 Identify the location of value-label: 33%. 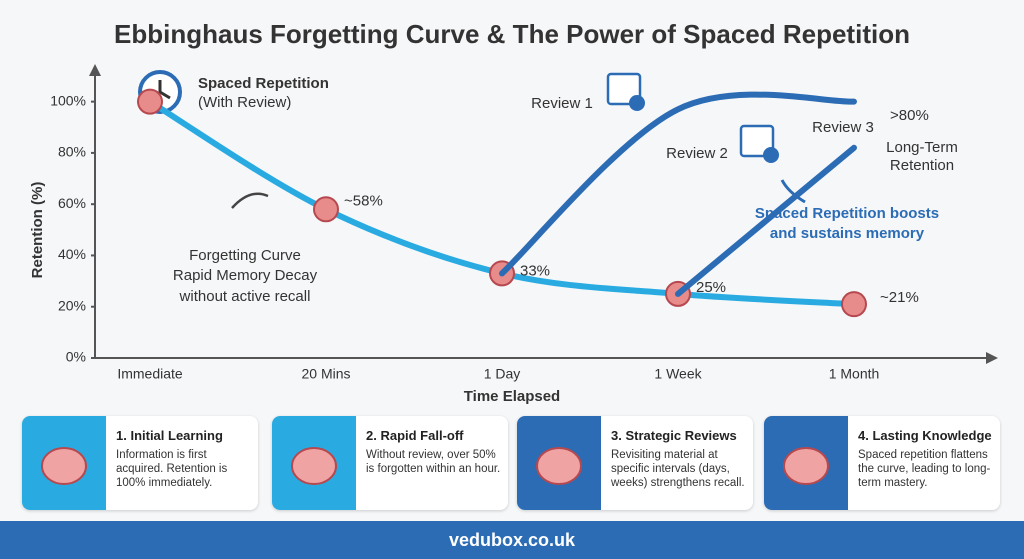
(535, 270).